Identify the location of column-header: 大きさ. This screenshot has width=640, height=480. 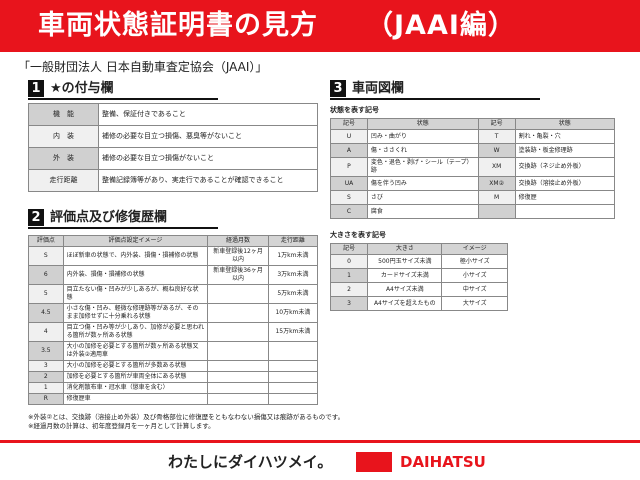
(405, 249).